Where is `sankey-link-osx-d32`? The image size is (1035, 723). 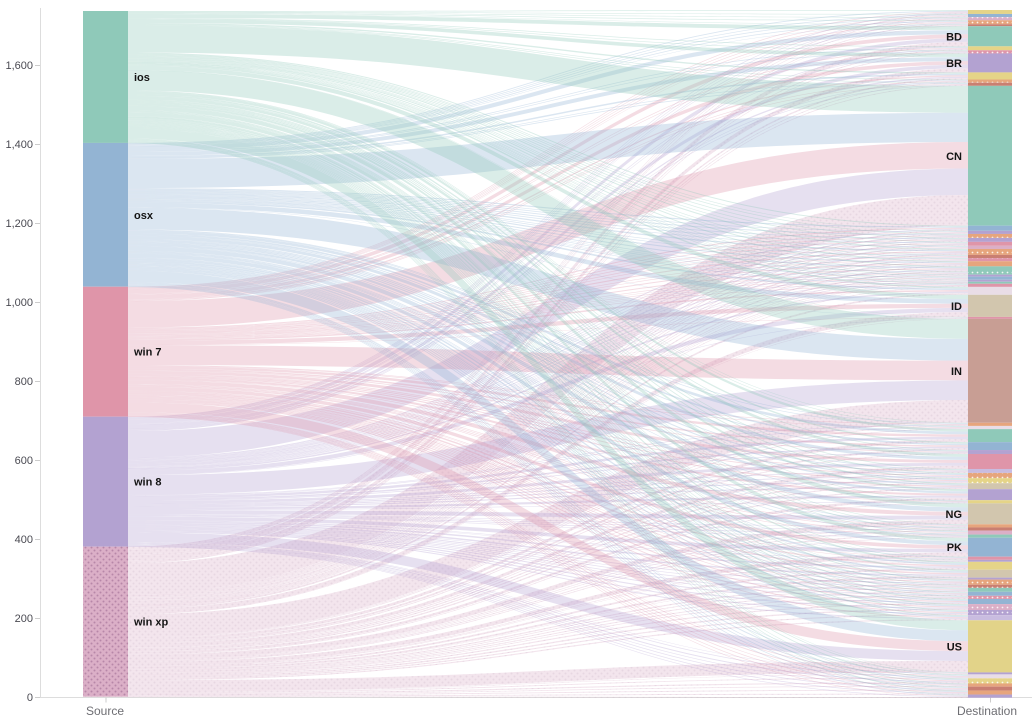
sankey-link-osx-d32 is located at coordinates (548, 262).